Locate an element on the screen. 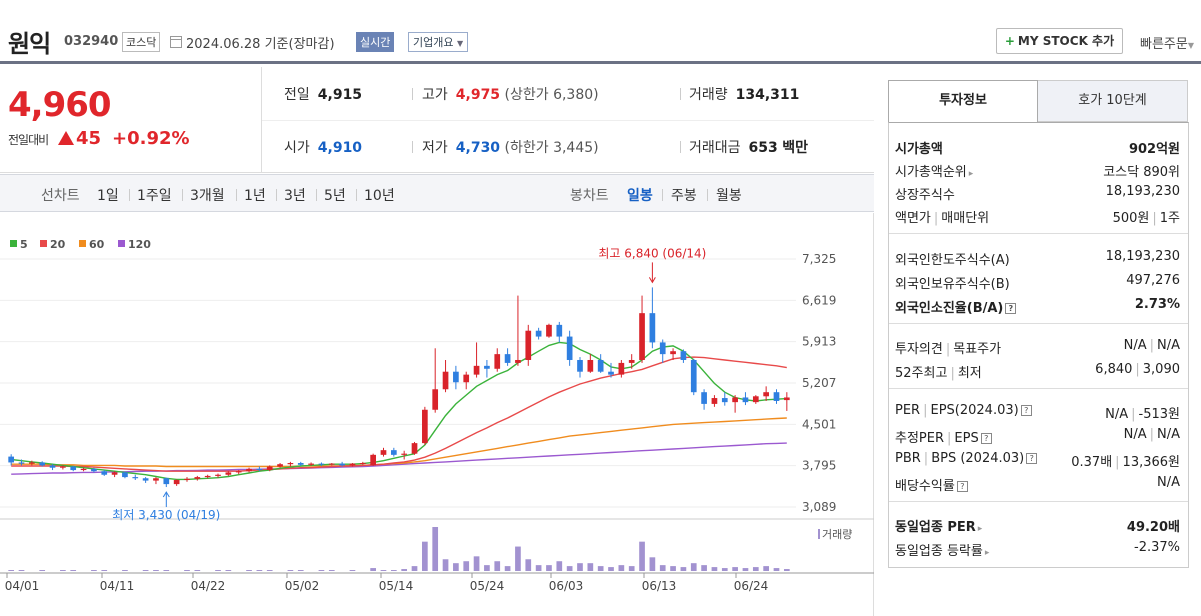 The height and width of the screenshot is (616, 1201). market-cap-rank-text: 시가총액순위 is located at coordinates (931, 172).